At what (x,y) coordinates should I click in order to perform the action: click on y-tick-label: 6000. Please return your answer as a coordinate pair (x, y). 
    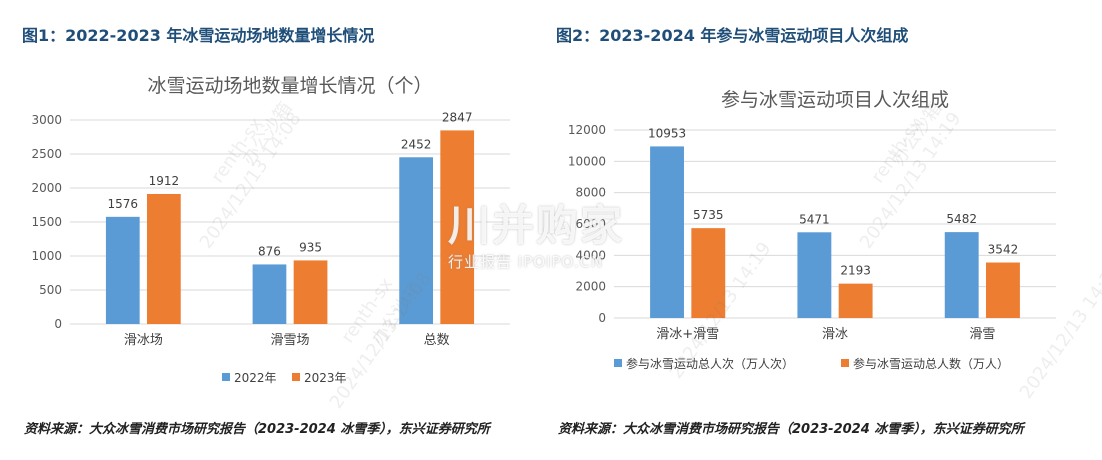
    Looking at the image, I should click on (590, 224).